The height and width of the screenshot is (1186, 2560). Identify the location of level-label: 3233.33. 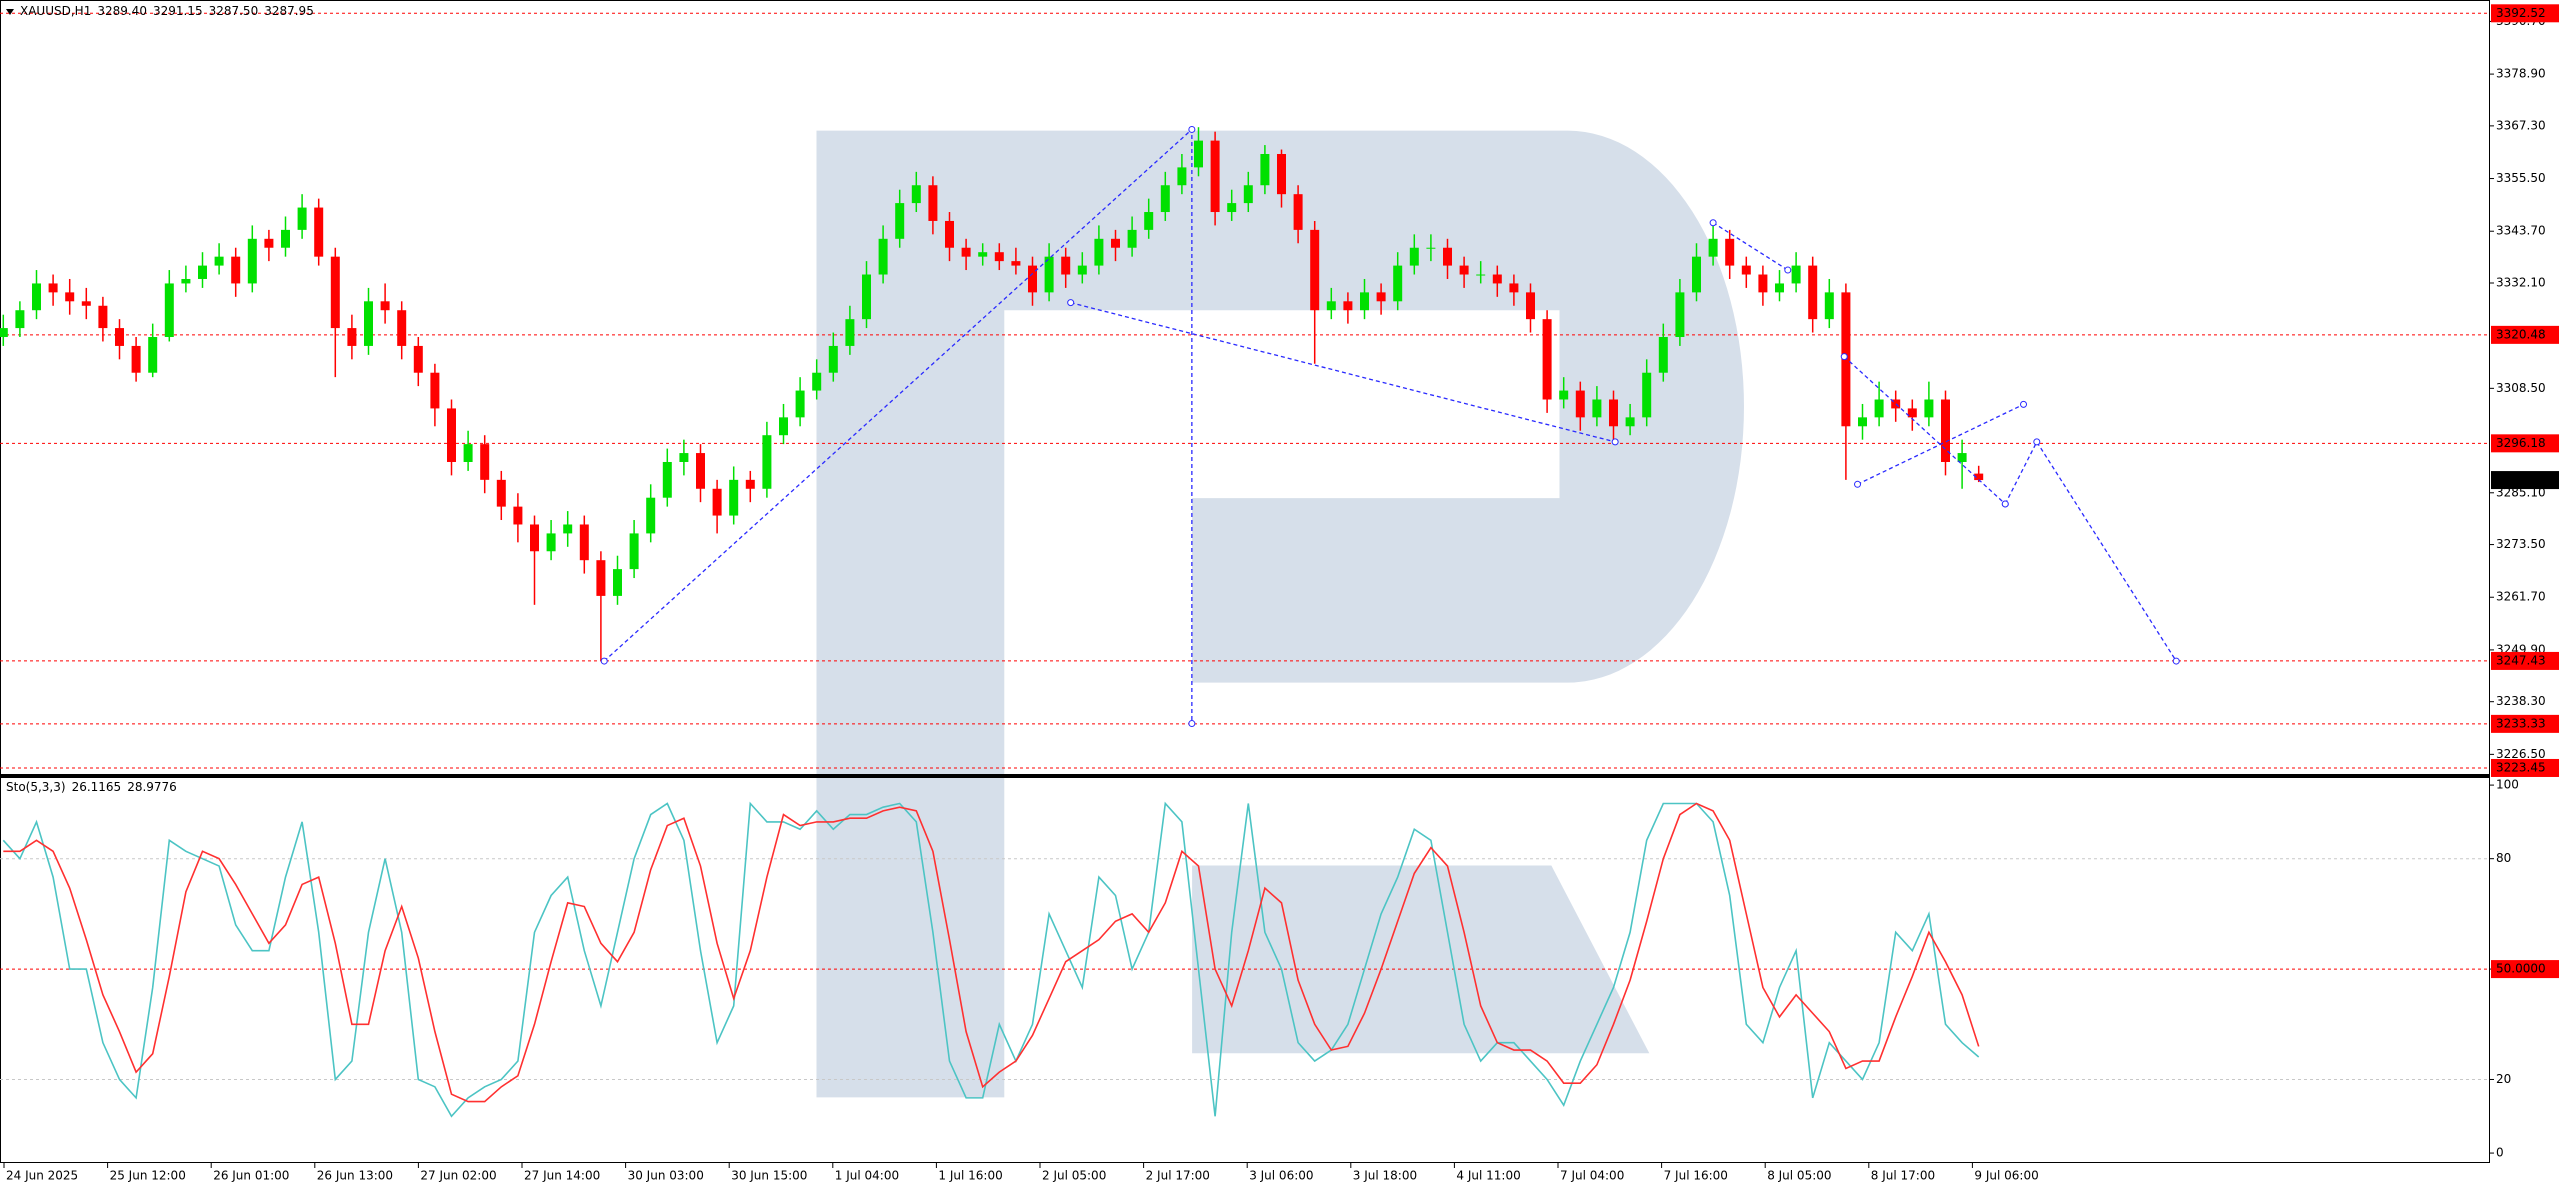
(2521, 723).